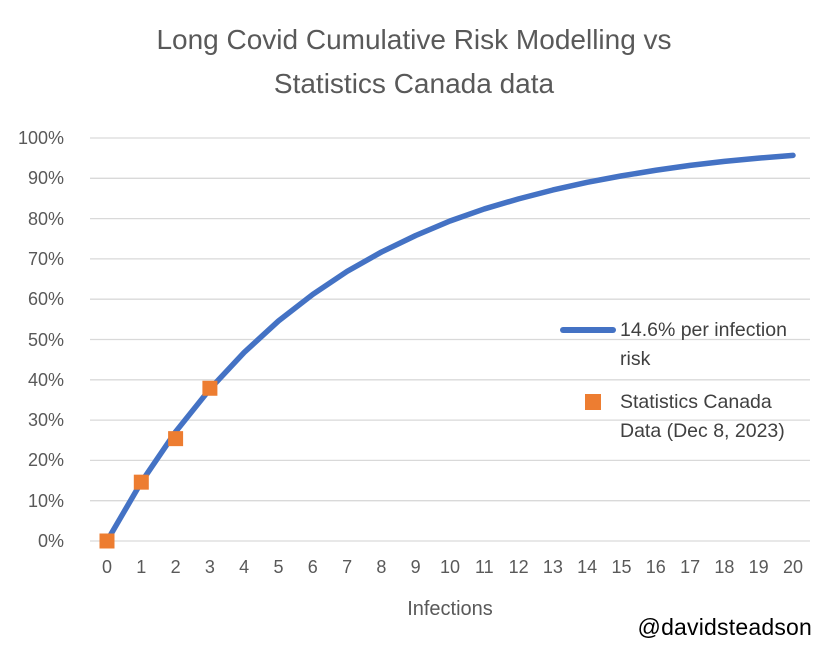 The image size is (828, 652). Describe the element at coordinates (724, 627) in the screenshot. I see `watermark-handle: @davidsteadson` at that location.